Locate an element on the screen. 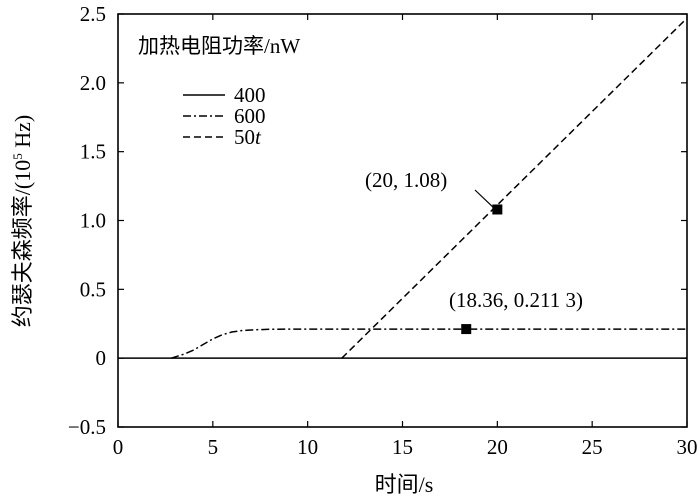  annotation-label-18.36-0.2113: (18.36, 0.211 3) is located at coordinates (516, 300).